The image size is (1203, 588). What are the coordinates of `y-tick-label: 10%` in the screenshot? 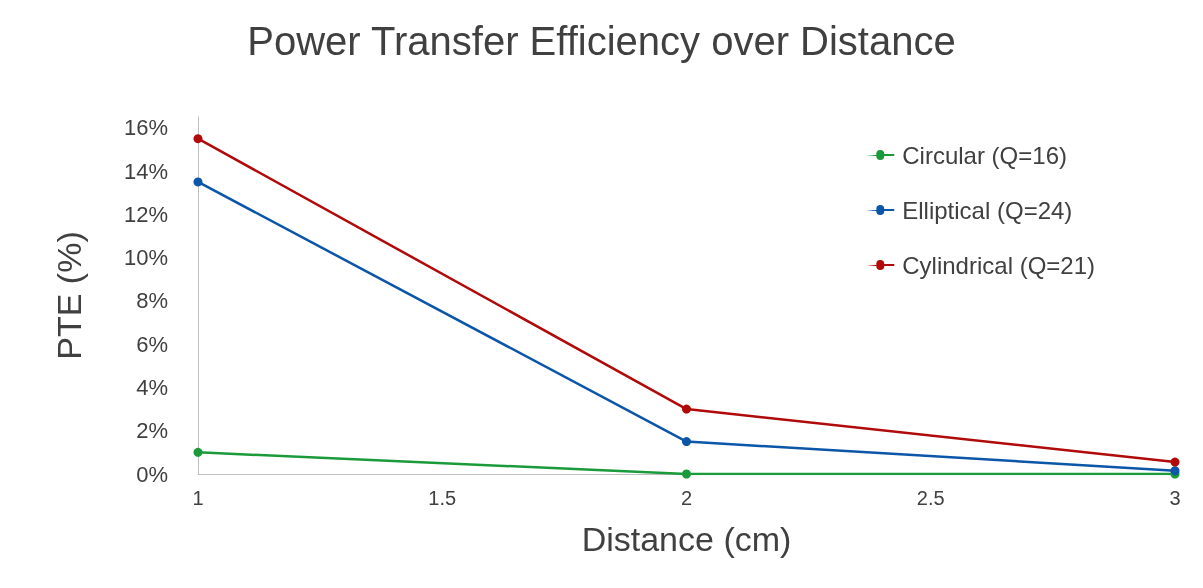 It's located at (145, 258).